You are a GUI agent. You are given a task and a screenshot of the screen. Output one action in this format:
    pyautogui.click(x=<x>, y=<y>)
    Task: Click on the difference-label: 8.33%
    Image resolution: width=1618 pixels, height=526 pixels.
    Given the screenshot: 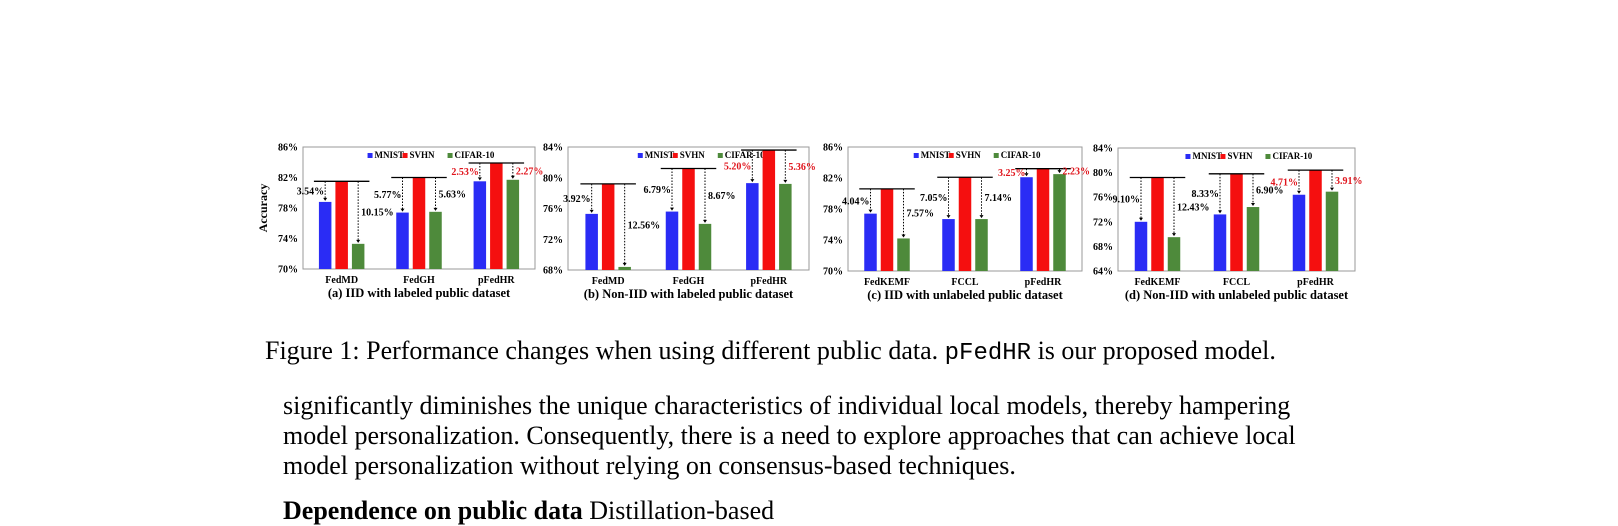 What is the action you would take?
    pyautogui.click(x=1206, y=194)
    